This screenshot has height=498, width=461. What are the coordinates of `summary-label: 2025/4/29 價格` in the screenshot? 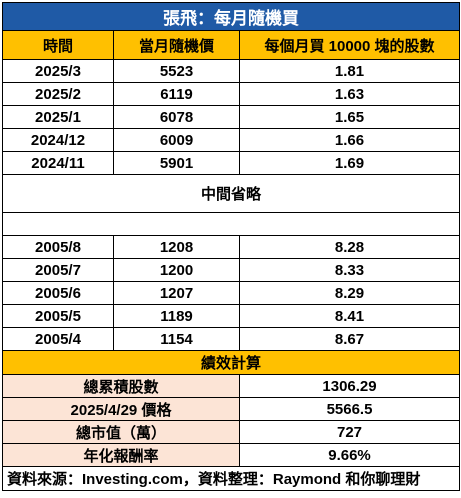 It's located at (121, 409).